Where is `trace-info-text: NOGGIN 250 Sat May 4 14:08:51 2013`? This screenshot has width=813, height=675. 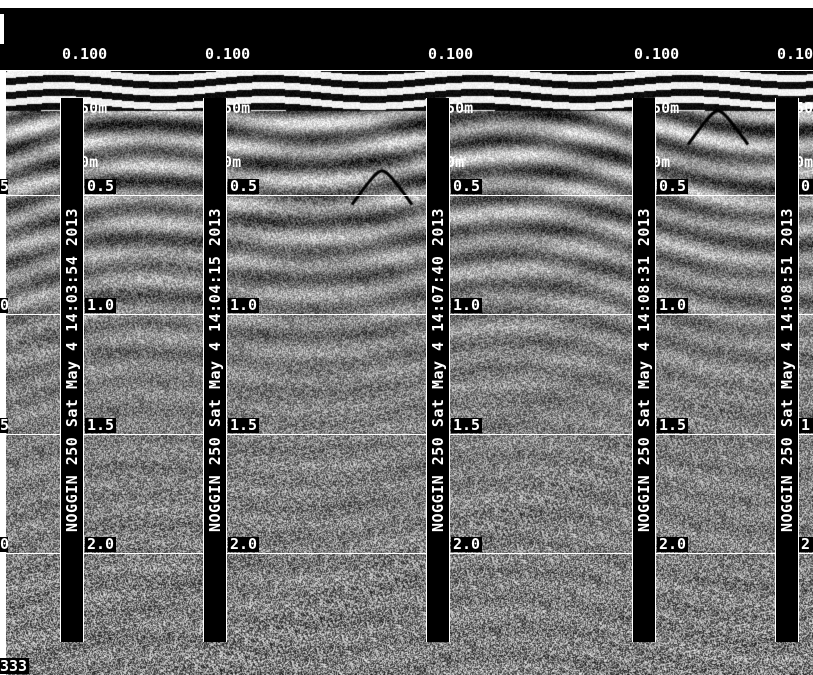
trace-info-text: NOGGIN 250 Sat May 4 14:08:51 2013 is located at coordinates (787, 370).